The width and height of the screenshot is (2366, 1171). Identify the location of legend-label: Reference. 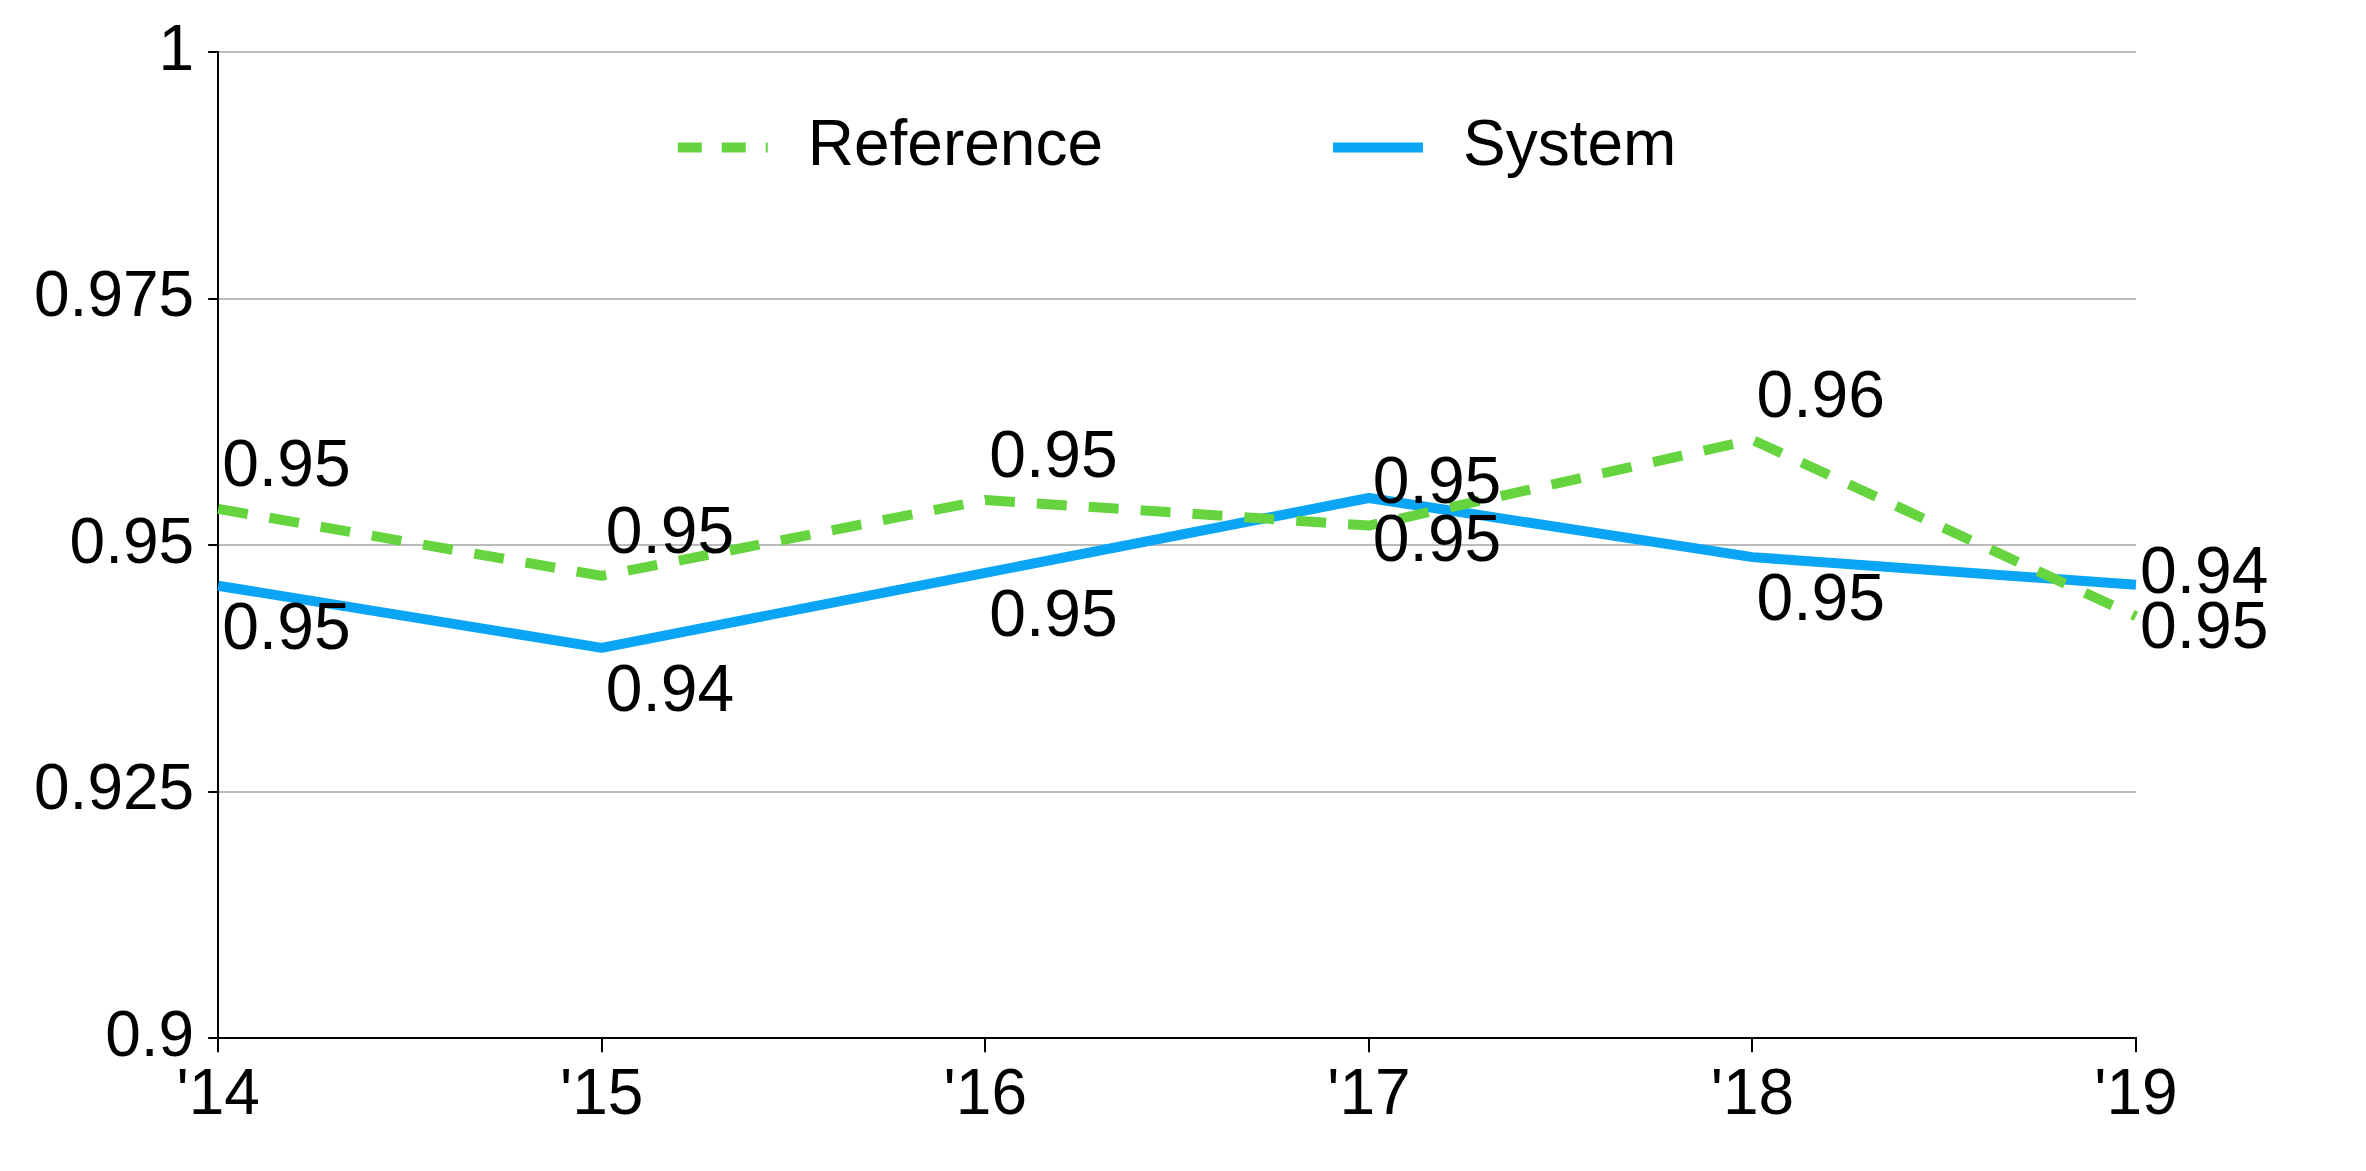
(955, 143).